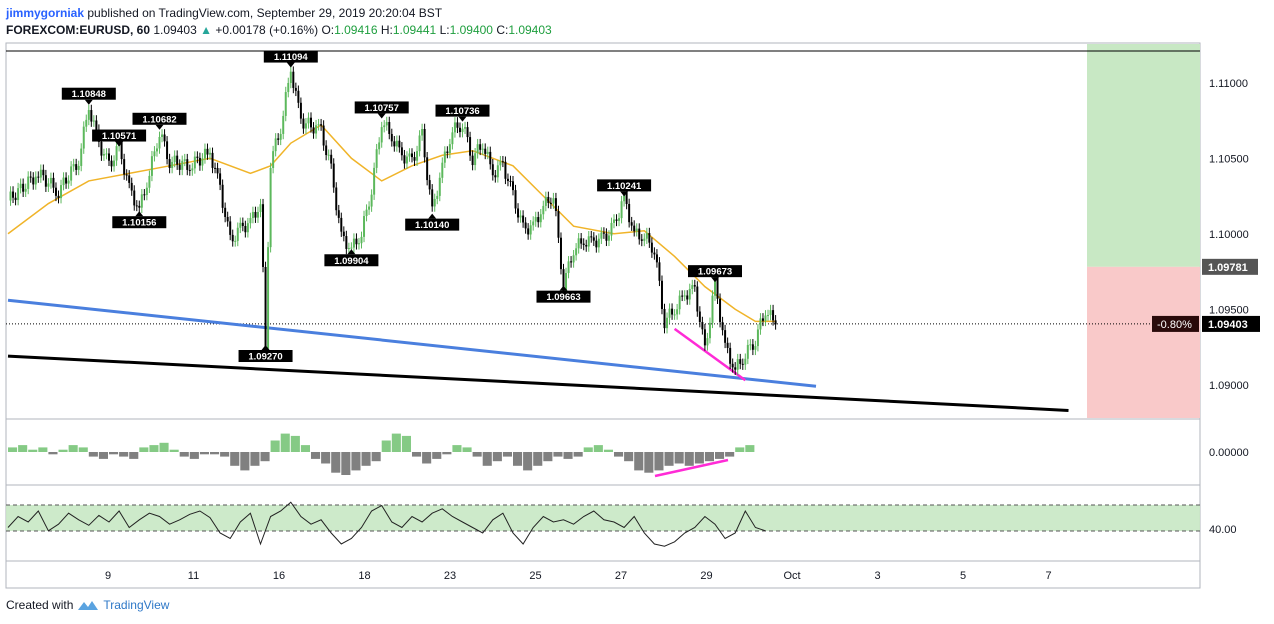 The image size is (1274, 624). Describe the element at coordinates (538, 383) in the screenshot. I see `trendline-black` at that location.